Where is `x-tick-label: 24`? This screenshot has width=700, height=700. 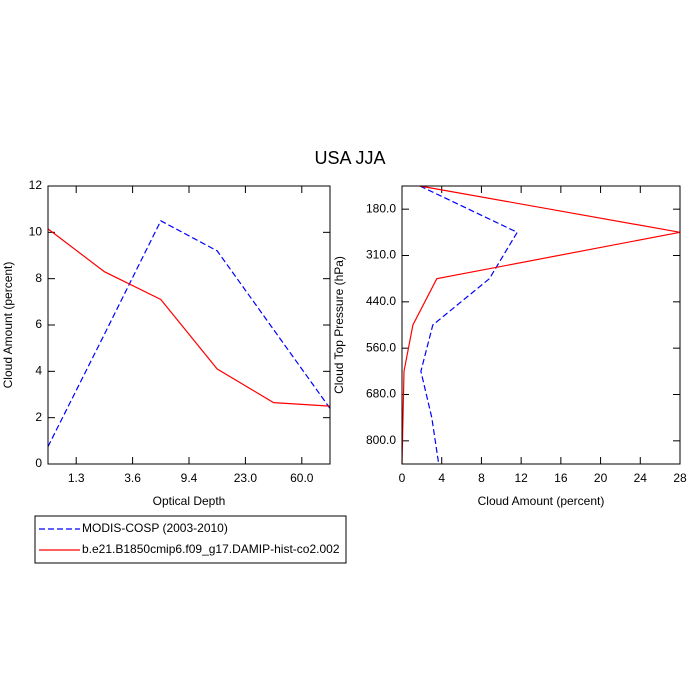
x-tick-label: 24 is located at coordinates (641, 478).